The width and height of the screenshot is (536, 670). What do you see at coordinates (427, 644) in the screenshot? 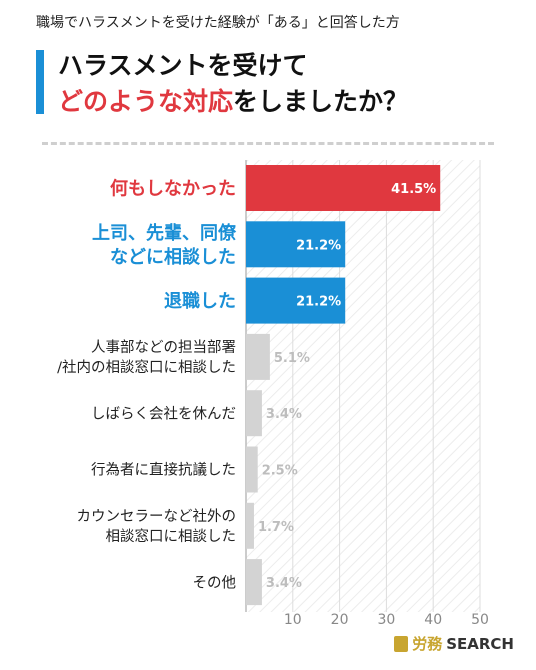
I see `brand-name-jp: 労務` at bounding box center [427, 644].